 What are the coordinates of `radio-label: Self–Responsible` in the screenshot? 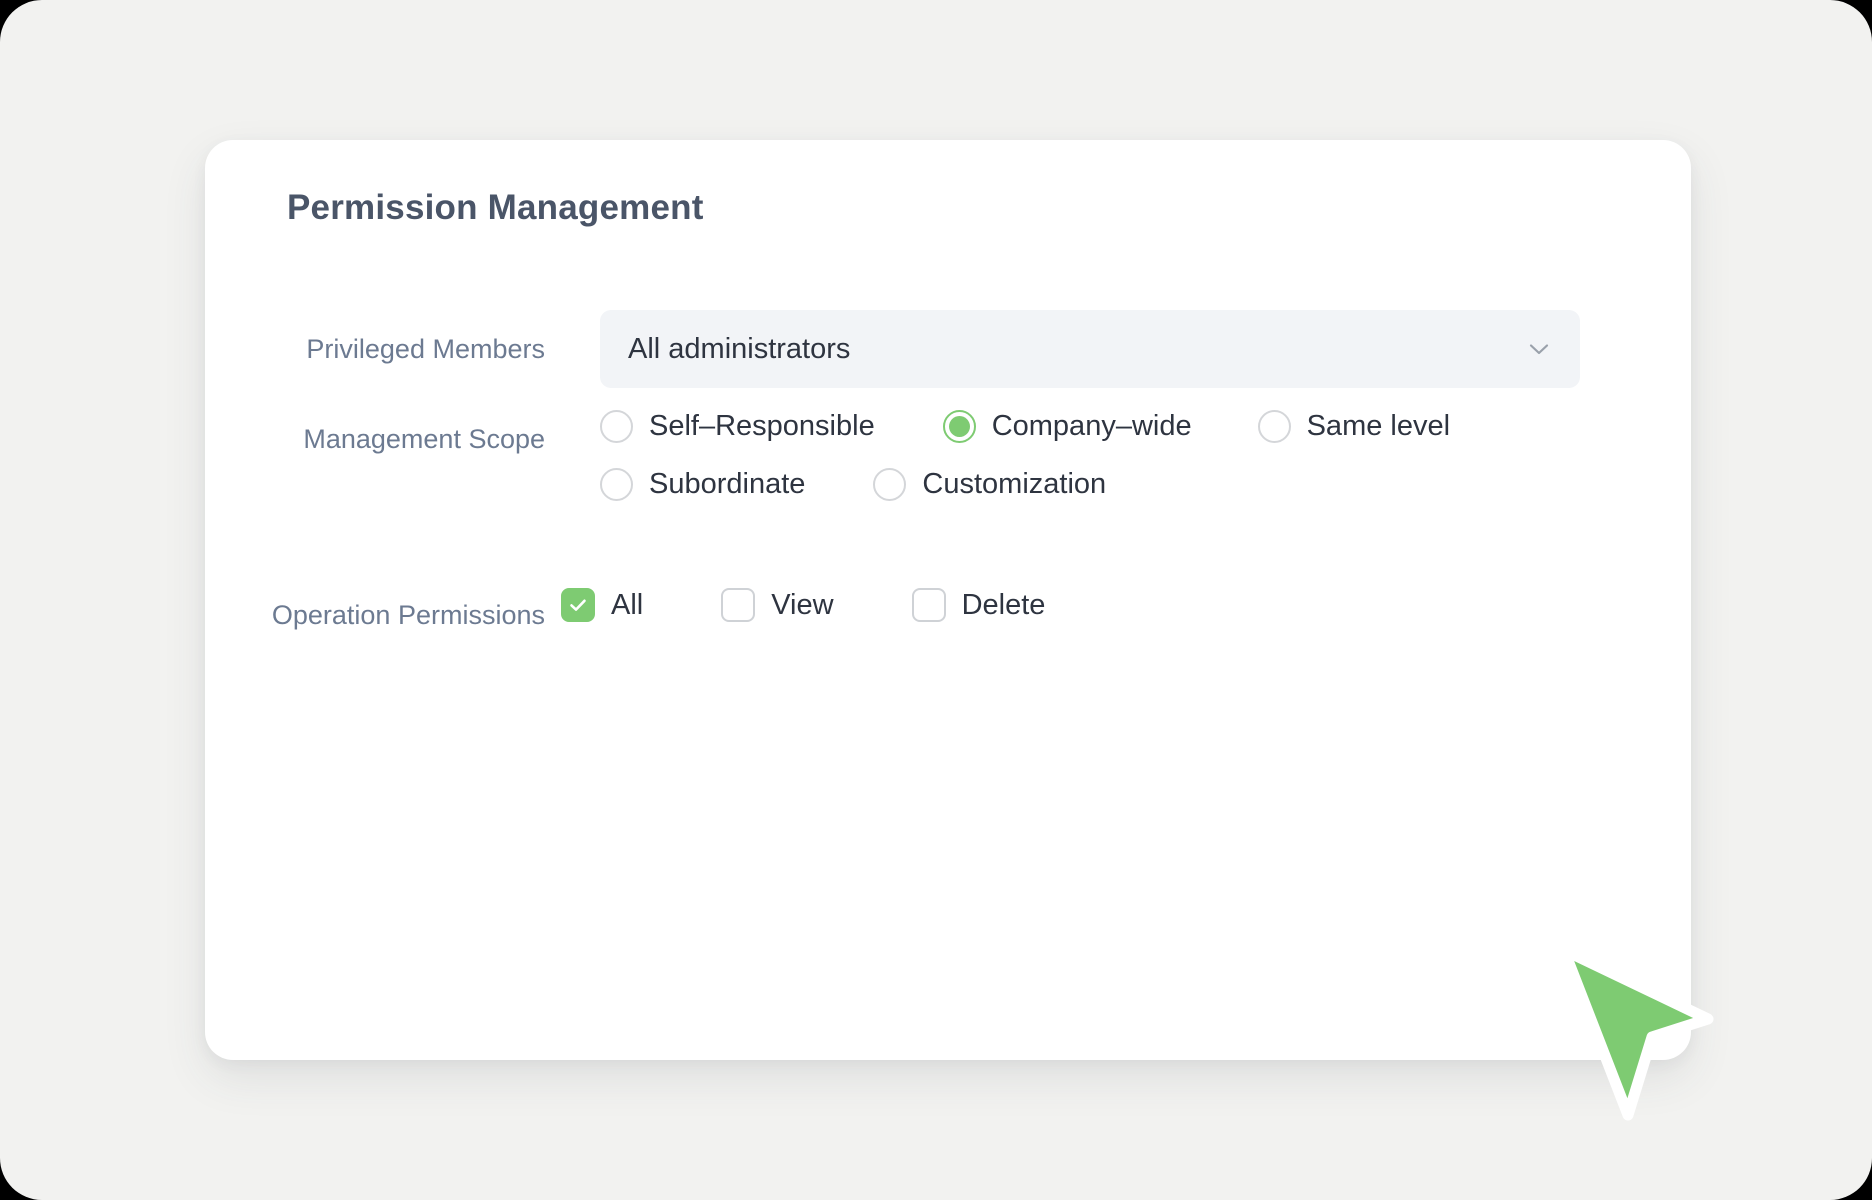 It's located at (762, 426).